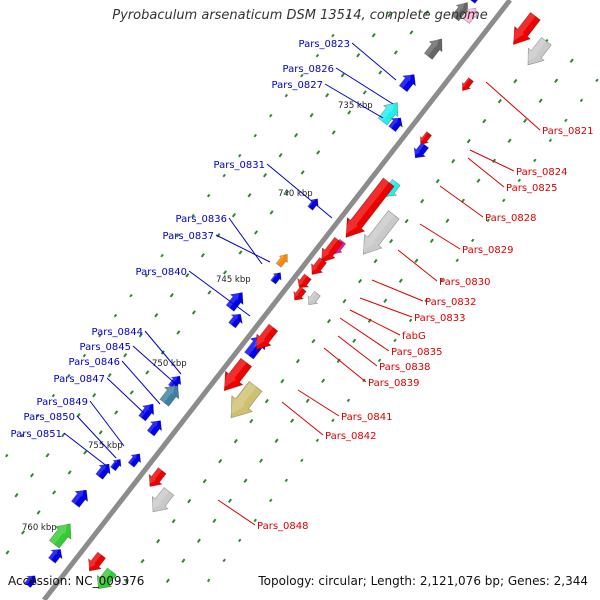 This screenshot has height=600, width=600. What do you see at coordinates (487, 250) in the screenshot?
I see `gene-label-reverse: Pars_0829` at bounding box center [487, 250].